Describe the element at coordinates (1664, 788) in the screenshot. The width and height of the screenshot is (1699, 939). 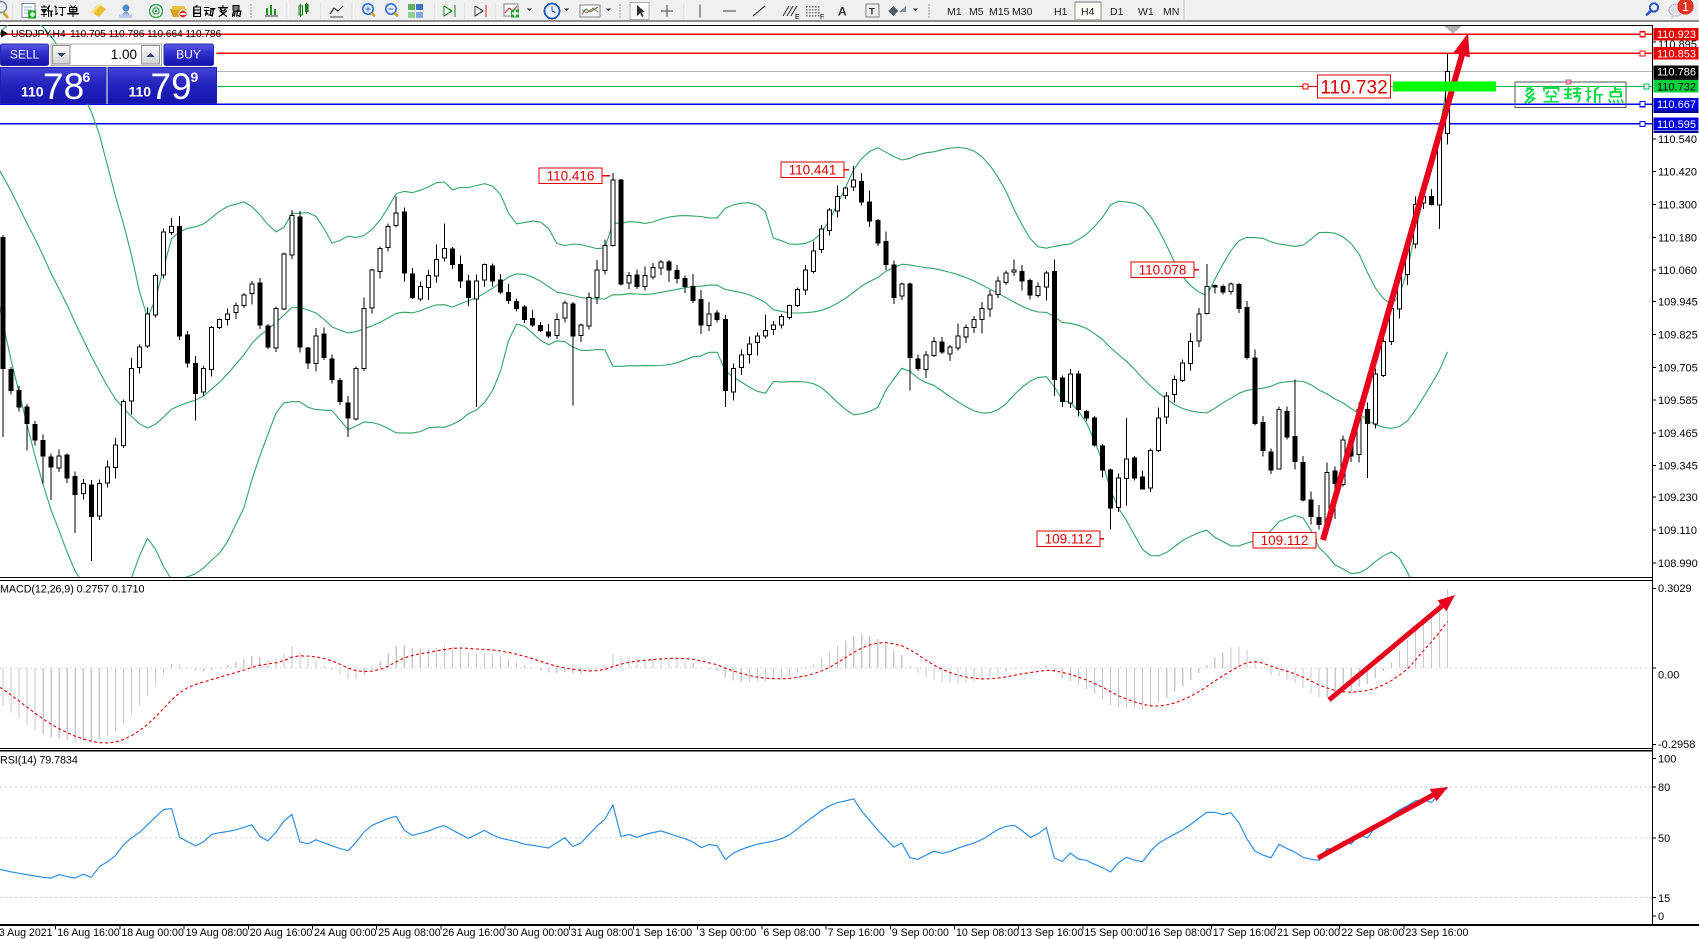
I see `svg-text: 80` at that location.